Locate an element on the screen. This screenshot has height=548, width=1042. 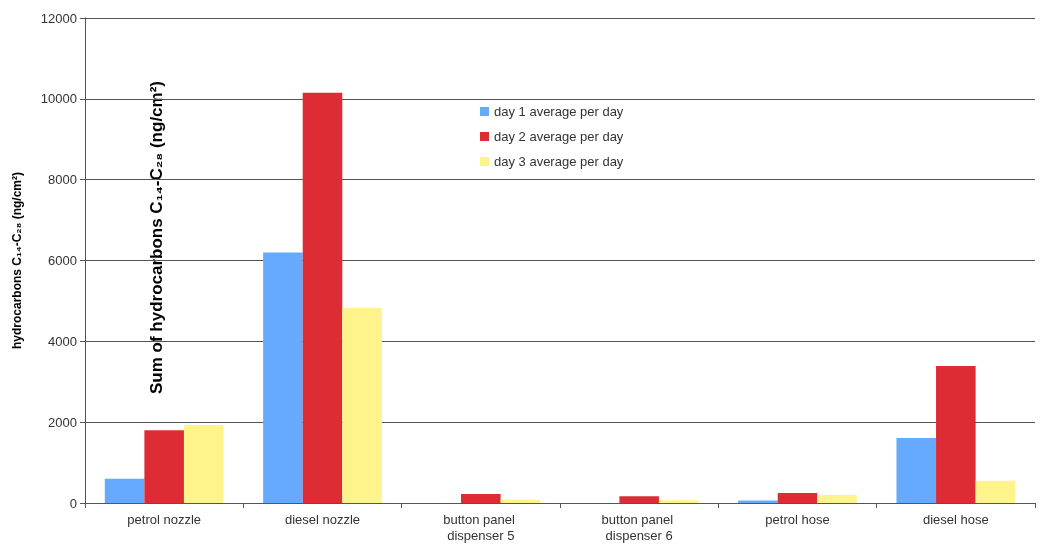
y-tick-label: 12000 is located at coordinates (58, 18).